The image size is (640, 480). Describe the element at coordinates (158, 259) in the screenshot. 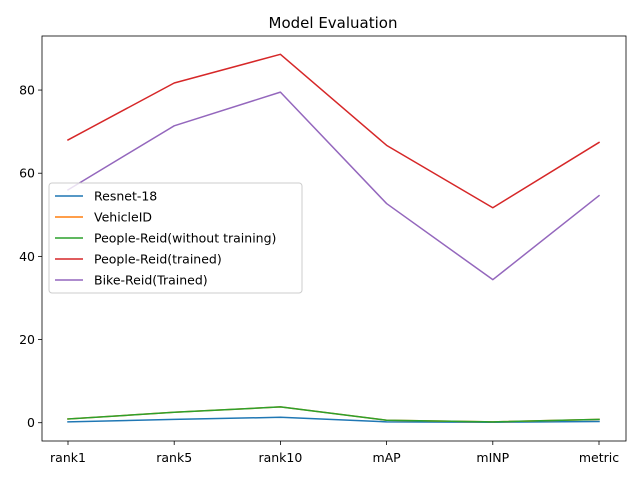

I see `legend-entry-3: People-Reid(trained)` at that location.